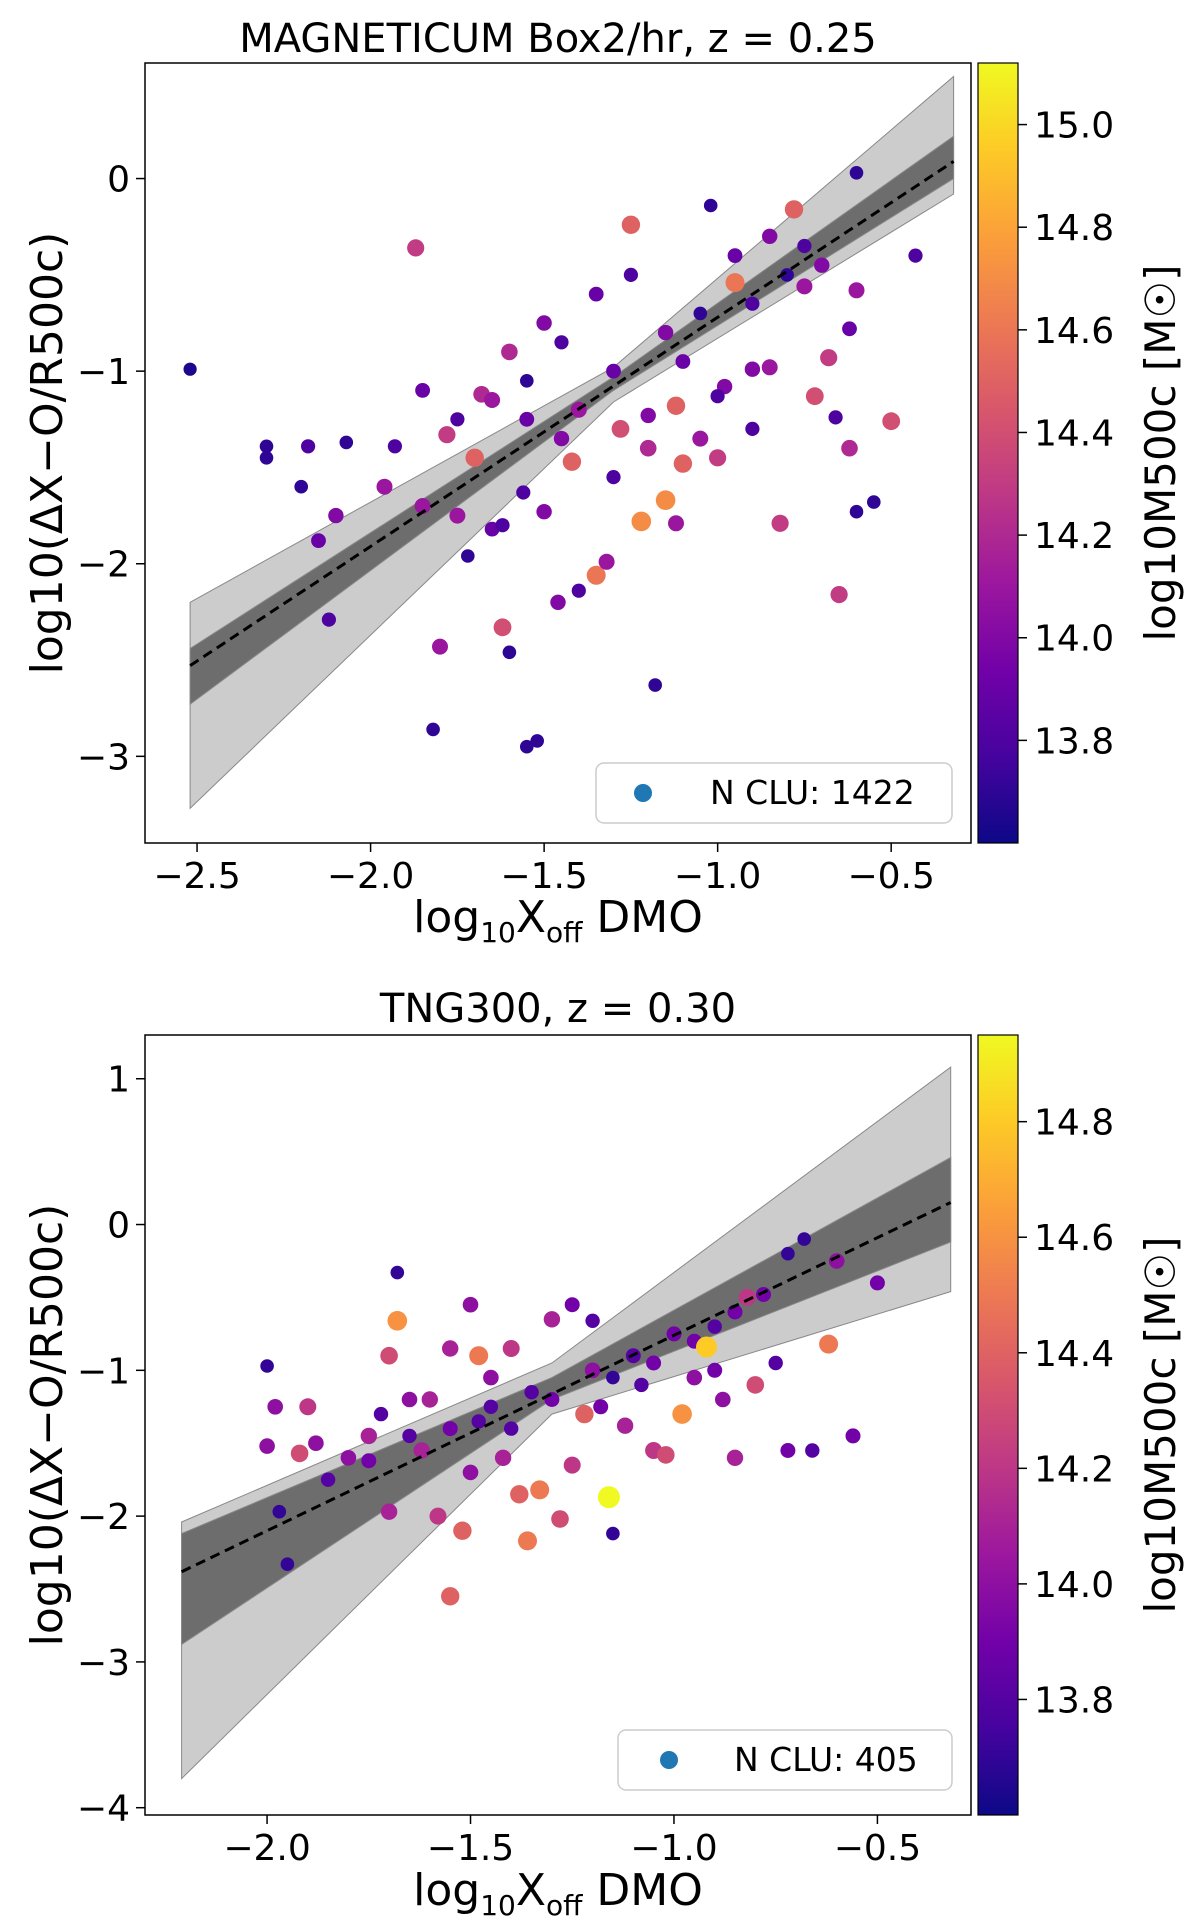 Image resolution: width=1200 pixels, height=1925 pixels. I want to click on fit-line, so click(566, 1387).